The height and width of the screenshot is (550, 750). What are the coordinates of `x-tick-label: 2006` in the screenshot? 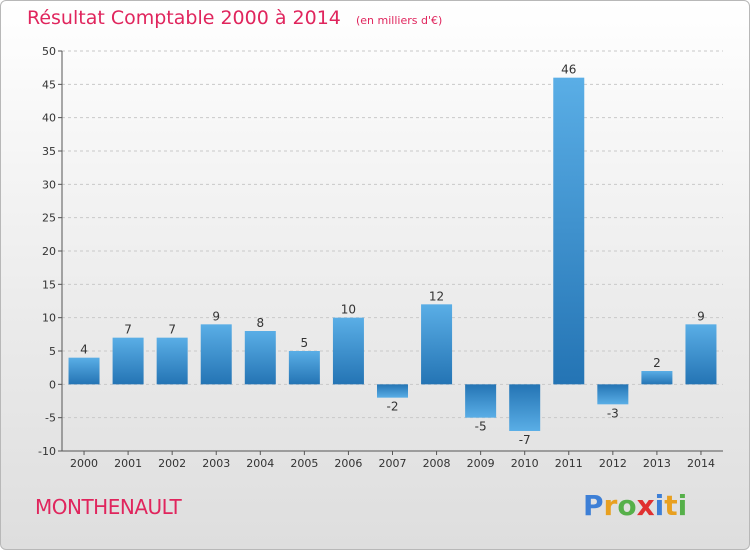 It's located at (348, 463).